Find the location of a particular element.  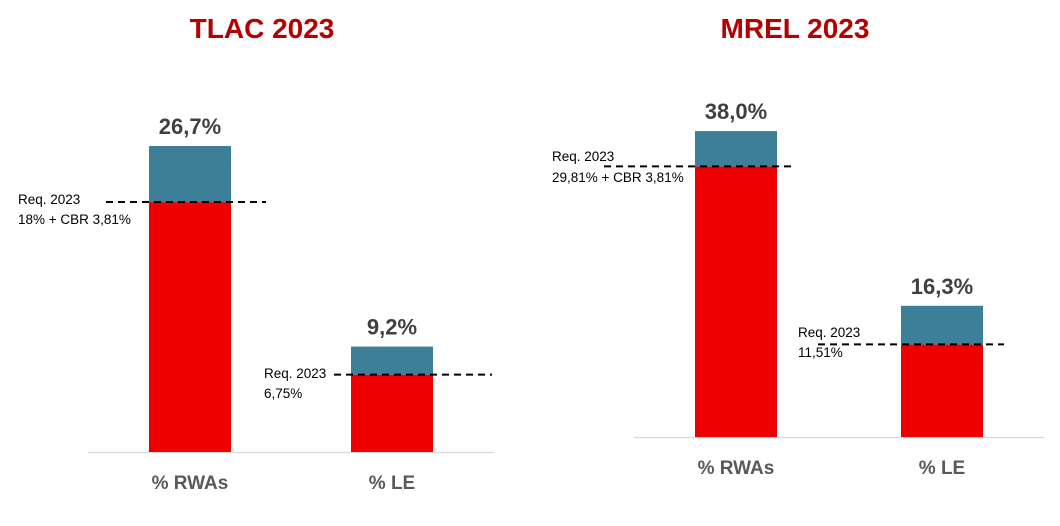

mrel-bar-rwas-base is located at coordinates (736, 301).